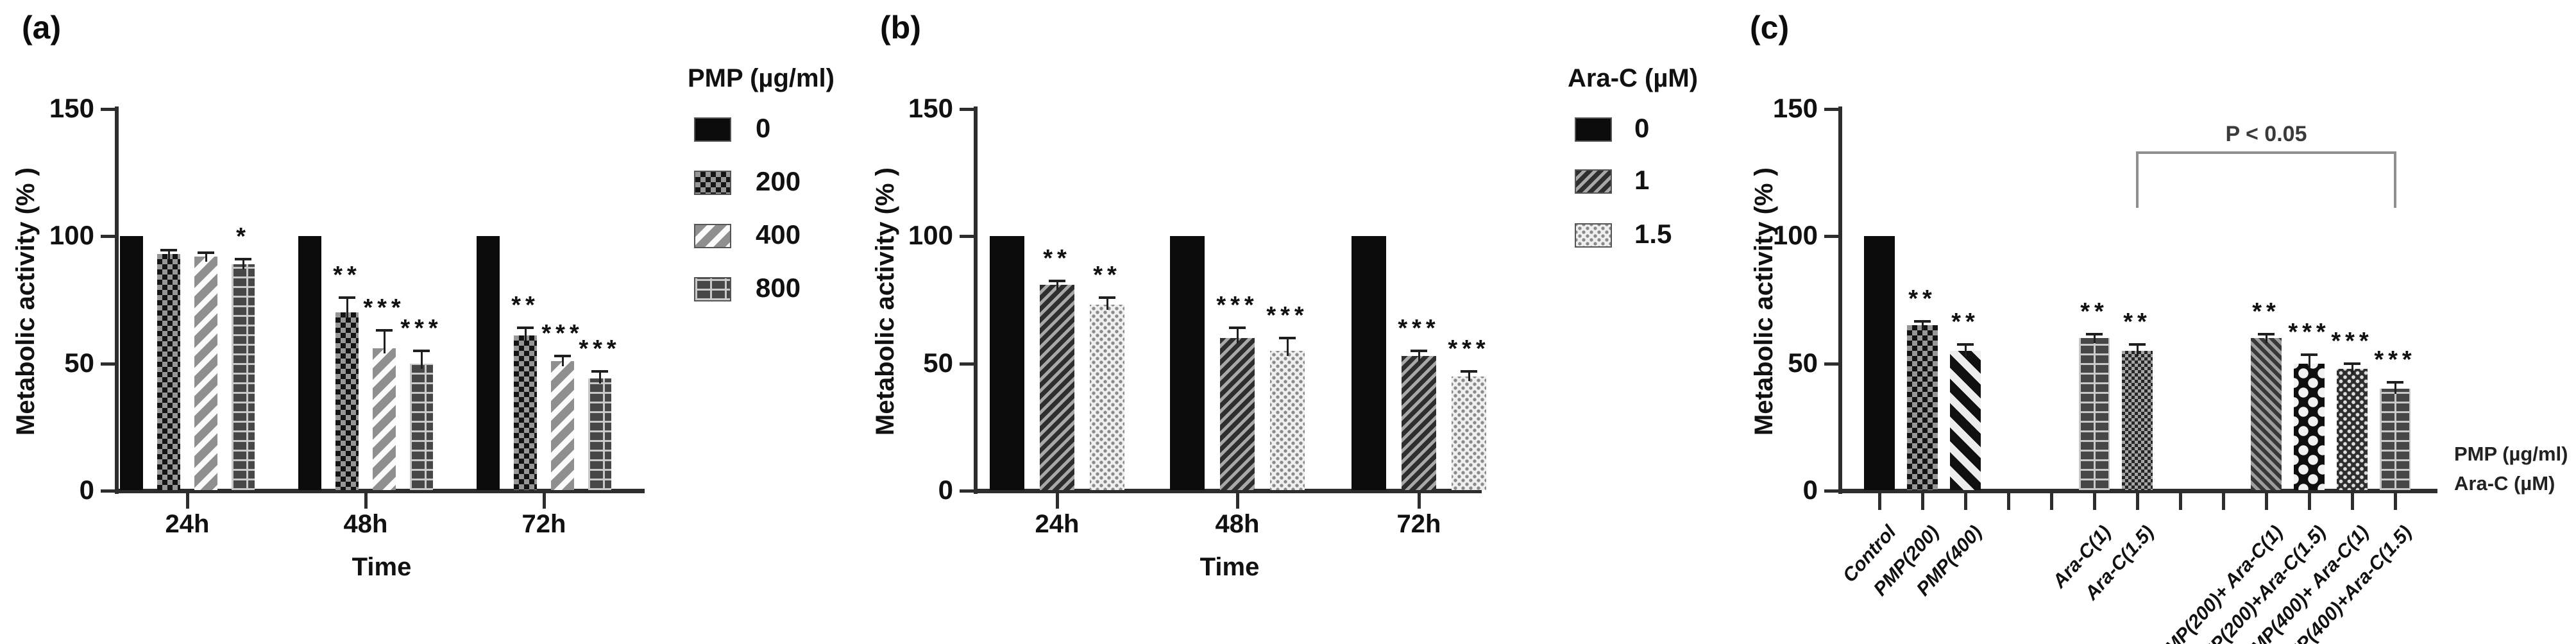 Image resolution: width=2576 pixels, height=644 pixels. Describe the element at coordinates (2137, 420) in the screenshot. I see `bar-c-Ara-C(1.5)` at that location.